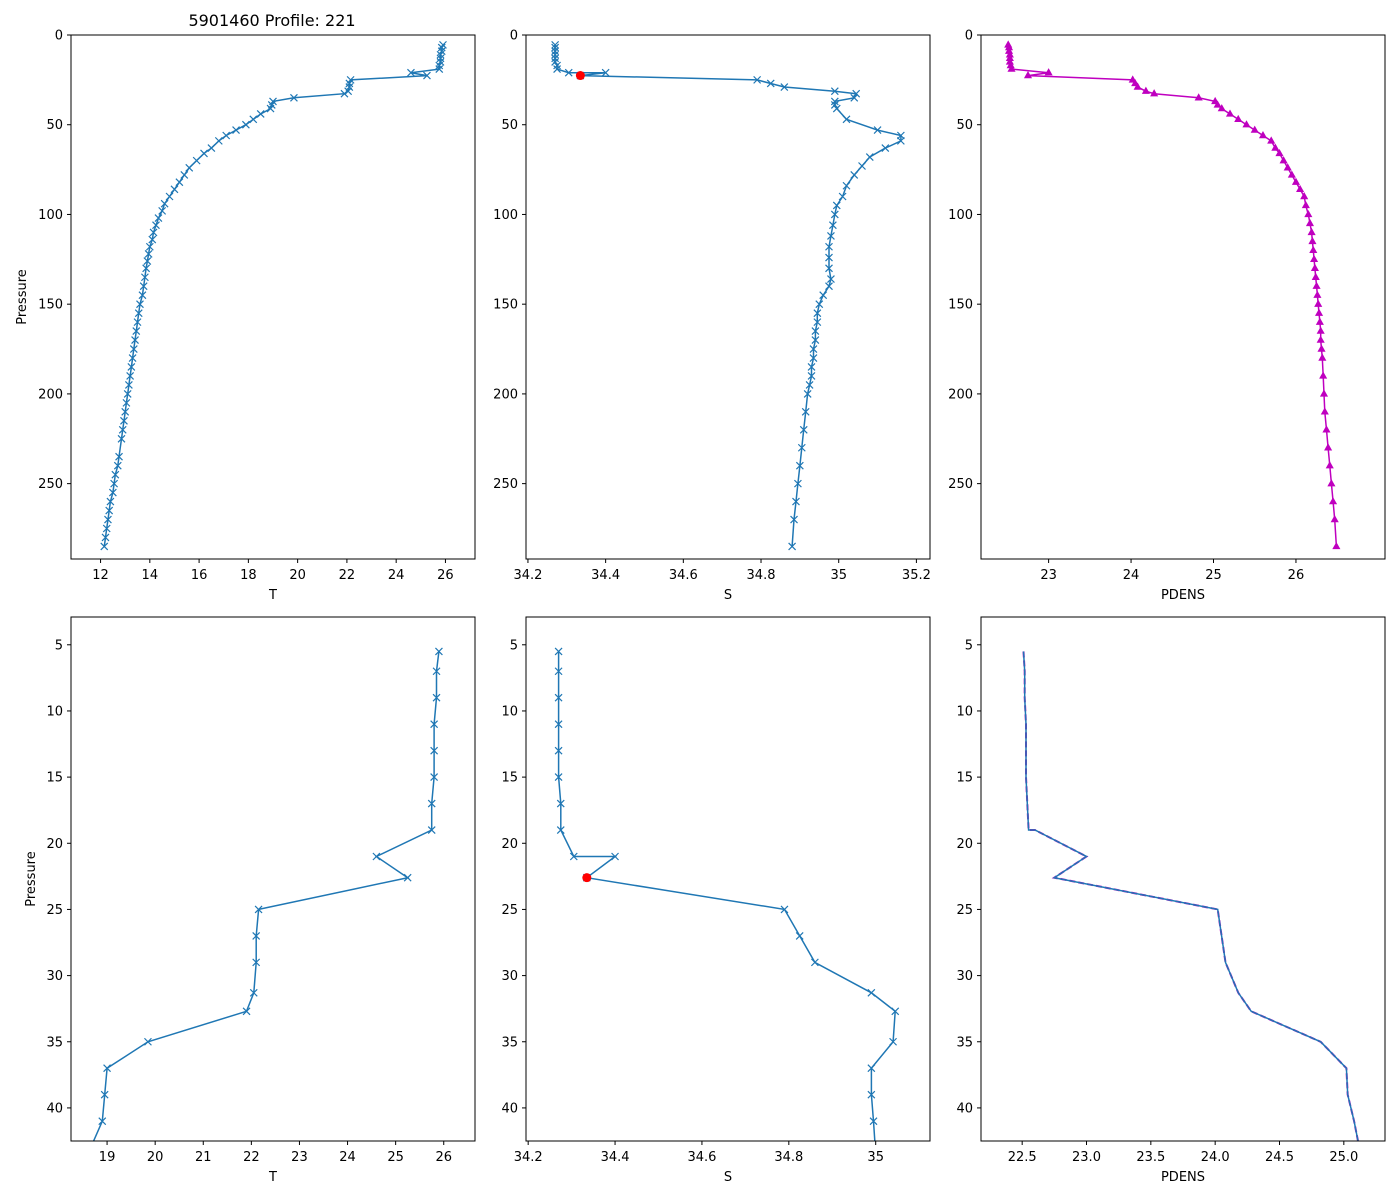  Describe the element at coordinates (509, 910) in the screenshot. I see `y-tick-label: 25` at that location.